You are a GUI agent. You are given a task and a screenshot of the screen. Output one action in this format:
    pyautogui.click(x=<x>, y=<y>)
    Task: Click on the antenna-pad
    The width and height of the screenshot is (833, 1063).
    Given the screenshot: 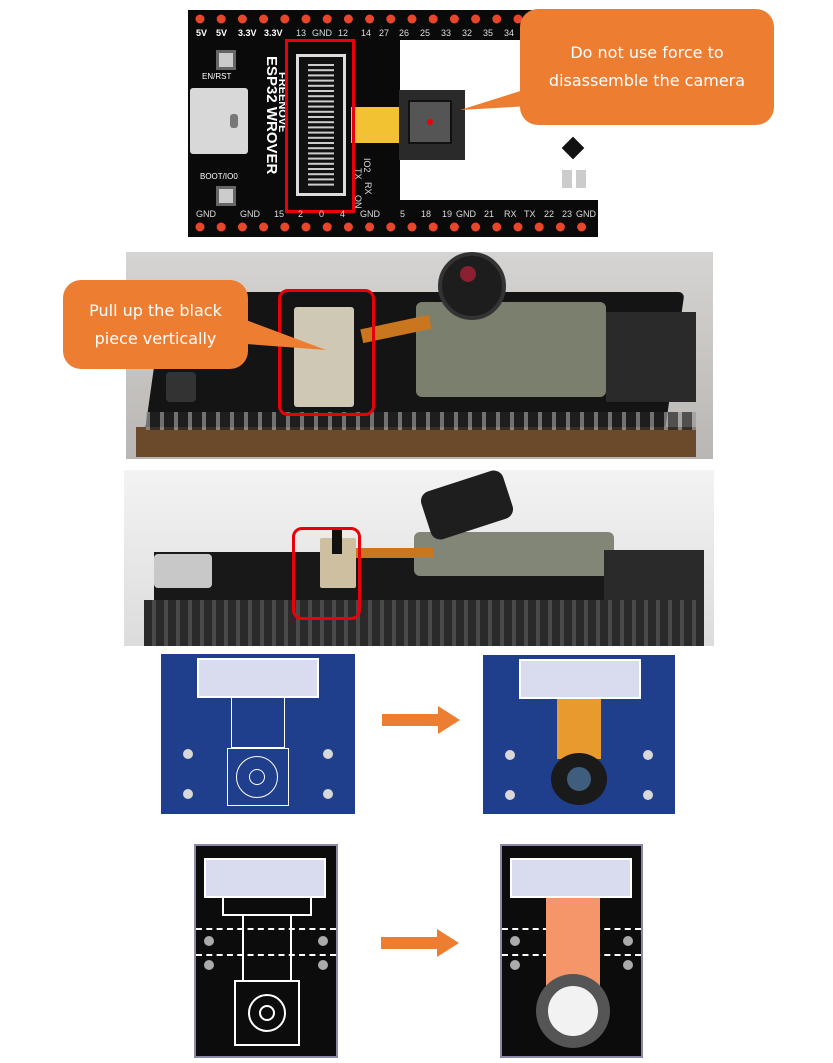 What is the action you would take?
    pyautogui.click(x=567, y=179)
    